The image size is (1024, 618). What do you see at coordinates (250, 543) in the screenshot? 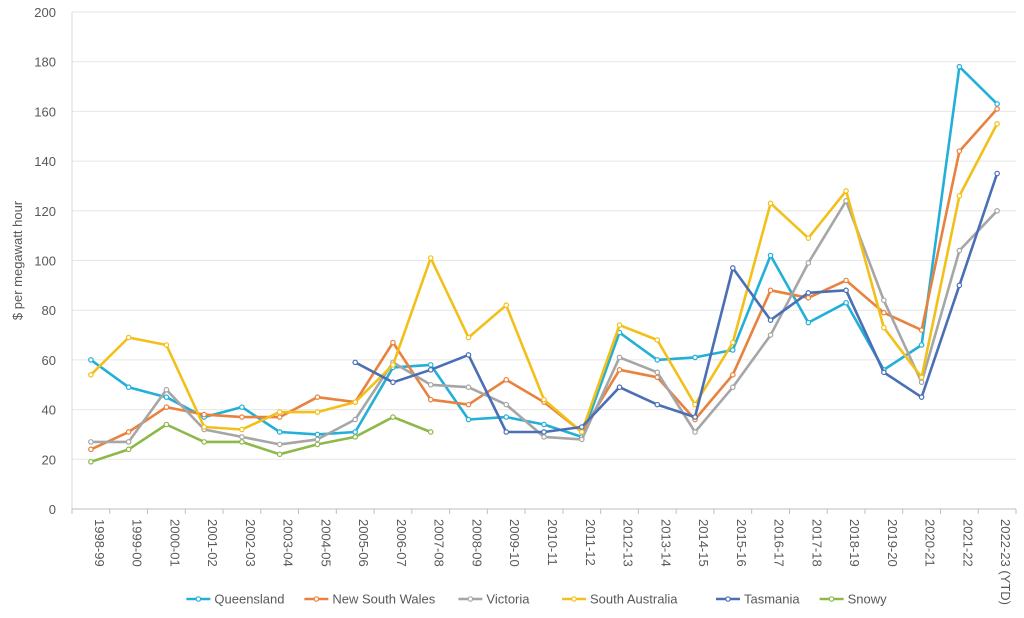
I see `x-tick-label: 2002-03` at bounding box center [250, 543].